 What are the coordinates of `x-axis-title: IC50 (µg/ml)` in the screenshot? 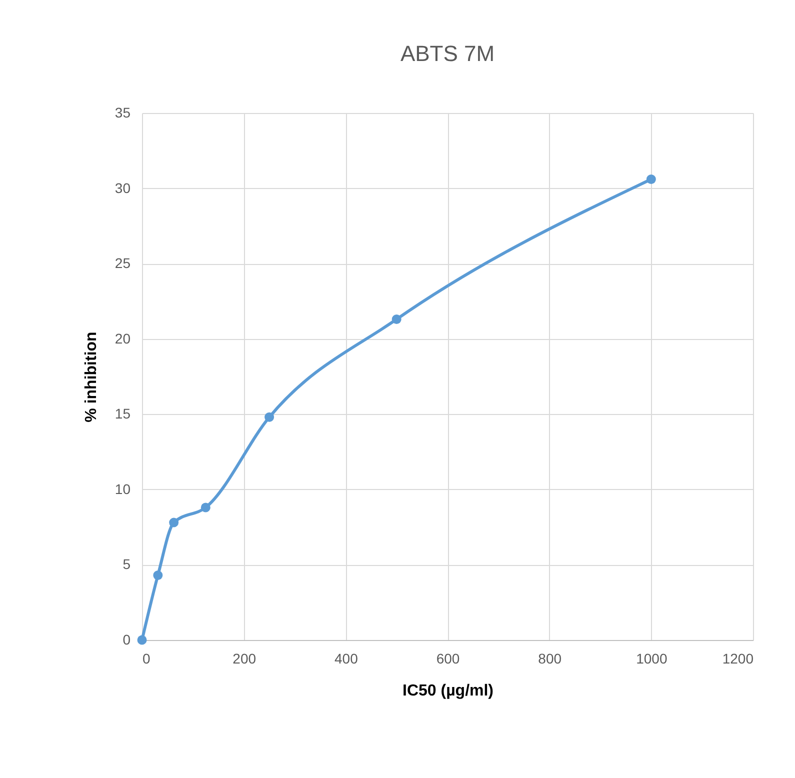 It's located at (448, 691).